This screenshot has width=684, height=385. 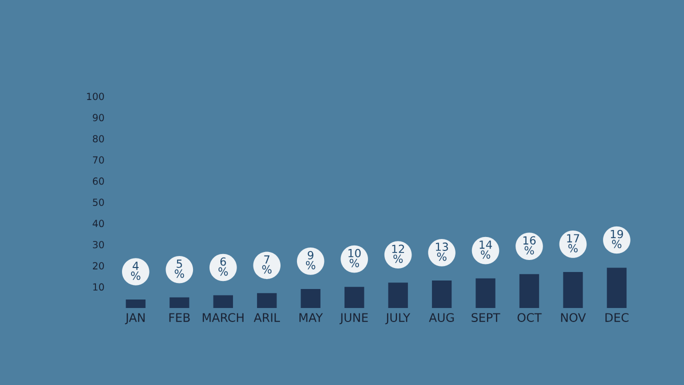 I want to click on y-tick-label: 60, so click(x=98, y=181).